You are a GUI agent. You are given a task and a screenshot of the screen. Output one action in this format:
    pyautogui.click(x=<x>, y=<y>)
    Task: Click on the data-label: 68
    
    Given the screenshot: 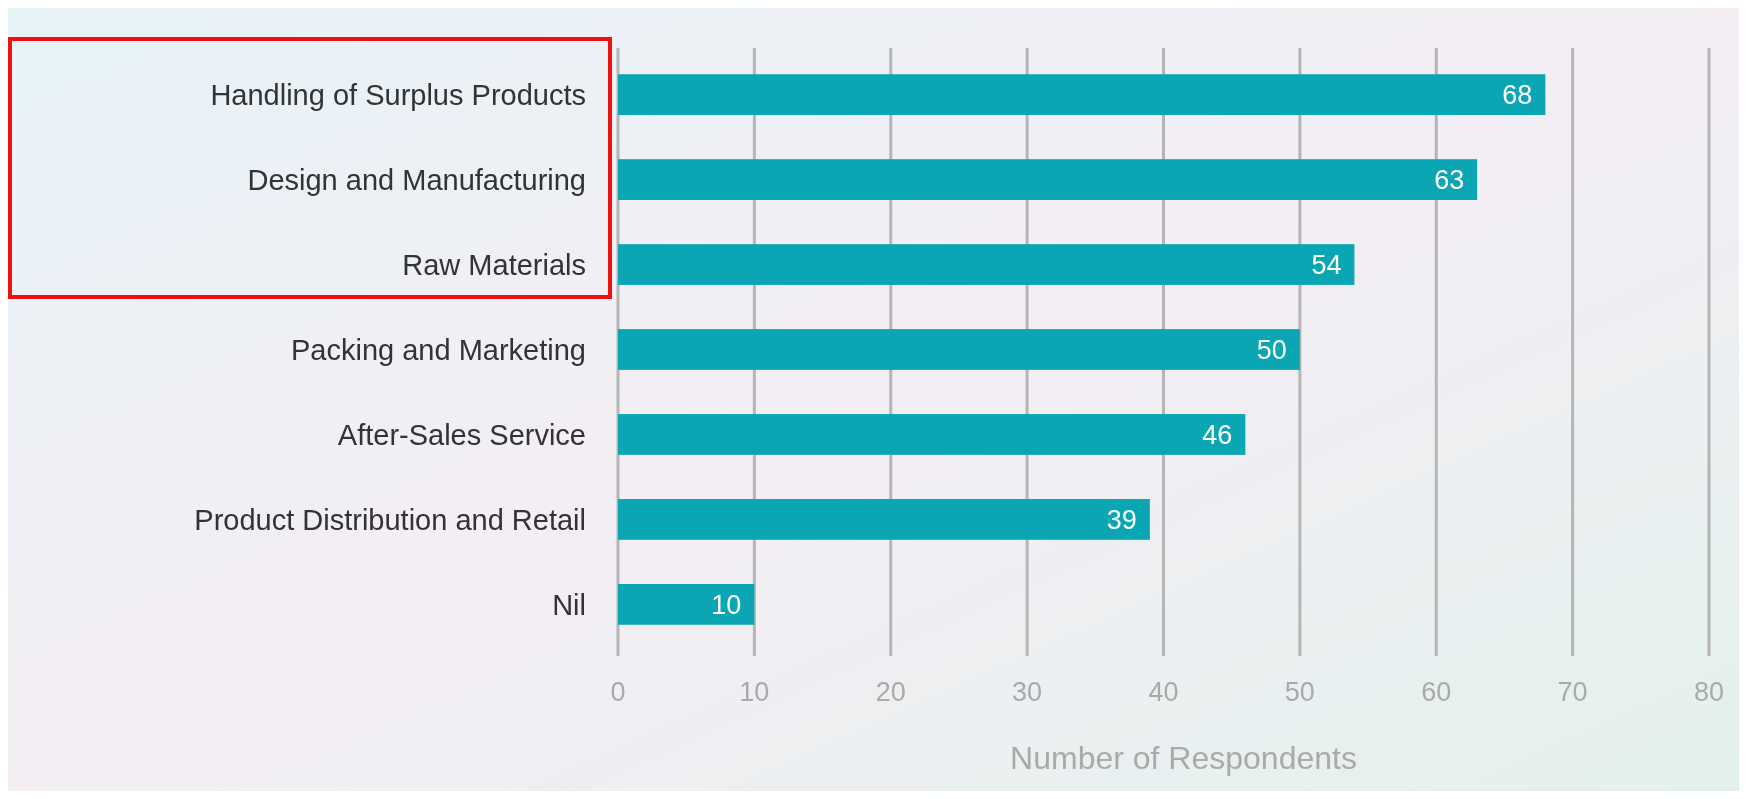 What is the action you would take?
    pyautogui.click(x=1517, y=95)
    